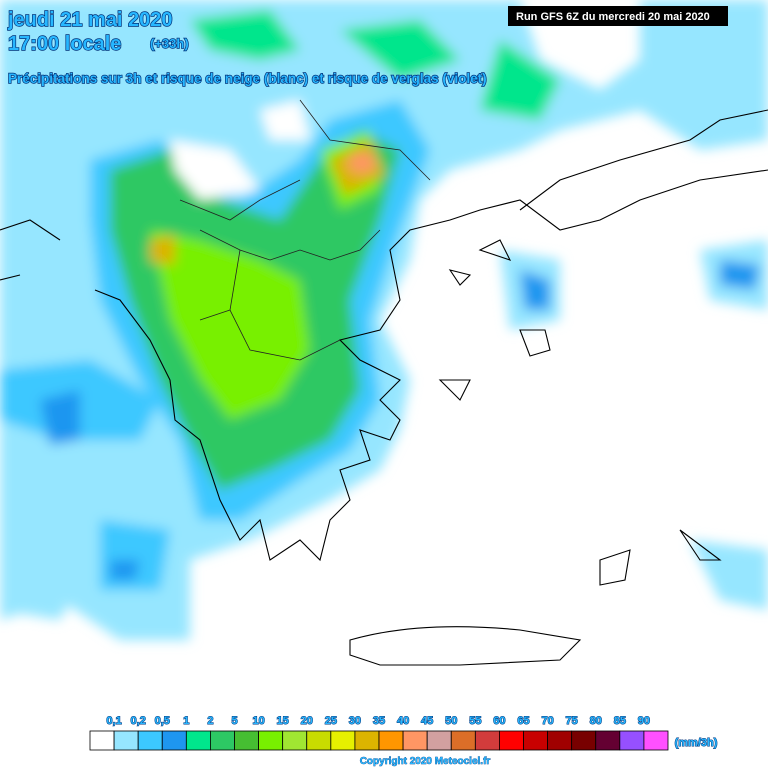 Image resolution: width=768 pixels, height=768 pixels. Describe the element at coordinates (210, 721) in the screenshot. I see `legend-label: 2` at that location.